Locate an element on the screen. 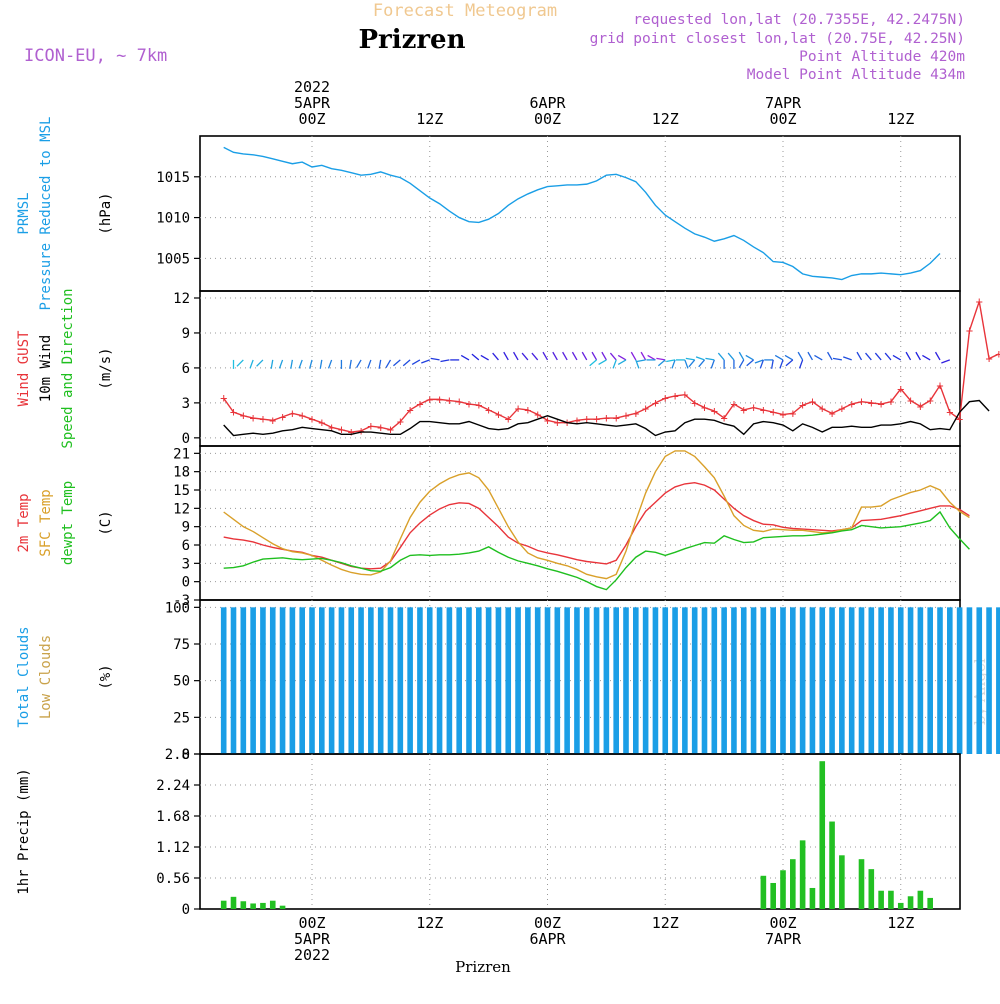 The image size is (1000, 1004). bottom-time-label: 6APR is located at coordinates (547, 939).